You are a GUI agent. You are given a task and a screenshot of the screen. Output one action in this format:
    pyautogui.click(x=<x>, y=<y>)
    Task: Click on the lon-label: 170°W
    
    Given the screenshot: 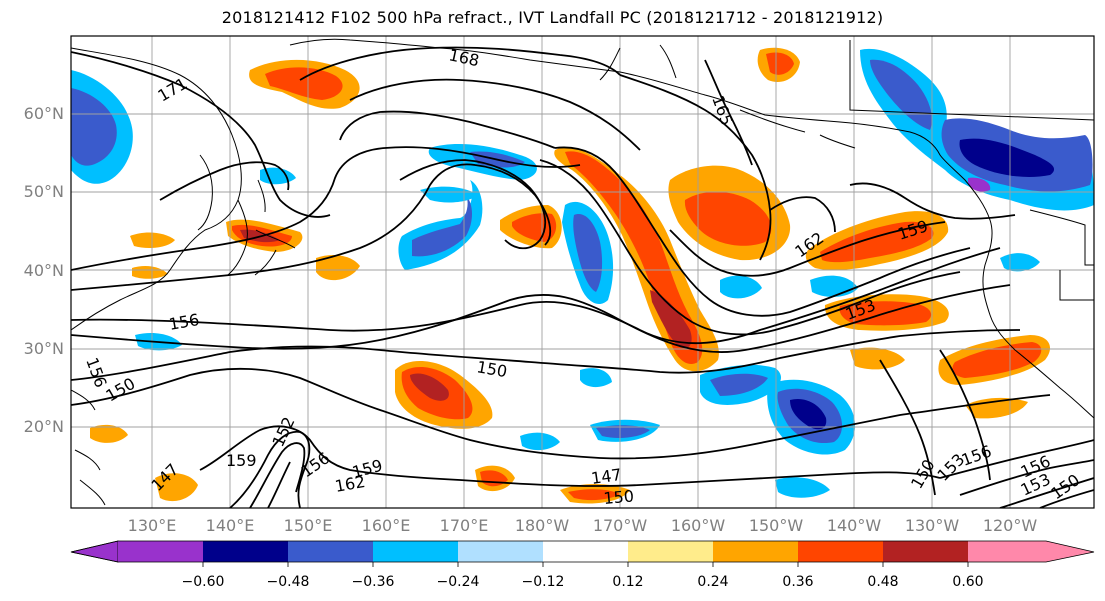 What is the action you would take?
    pyautogui.click(x=620, y=525)
    